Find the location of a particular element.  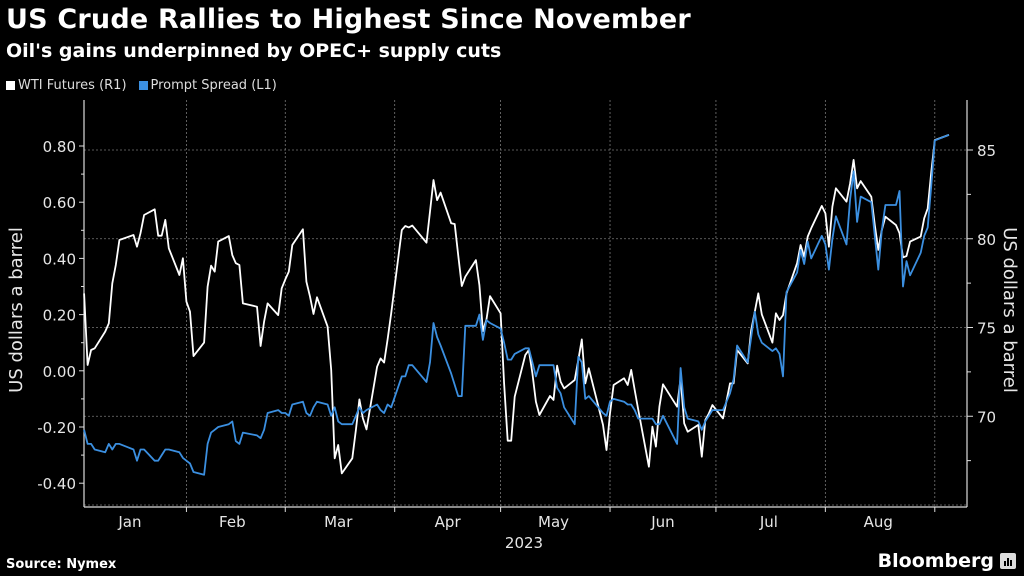

x-axis-tick-label: Jan is located at coordinates (129, 522).